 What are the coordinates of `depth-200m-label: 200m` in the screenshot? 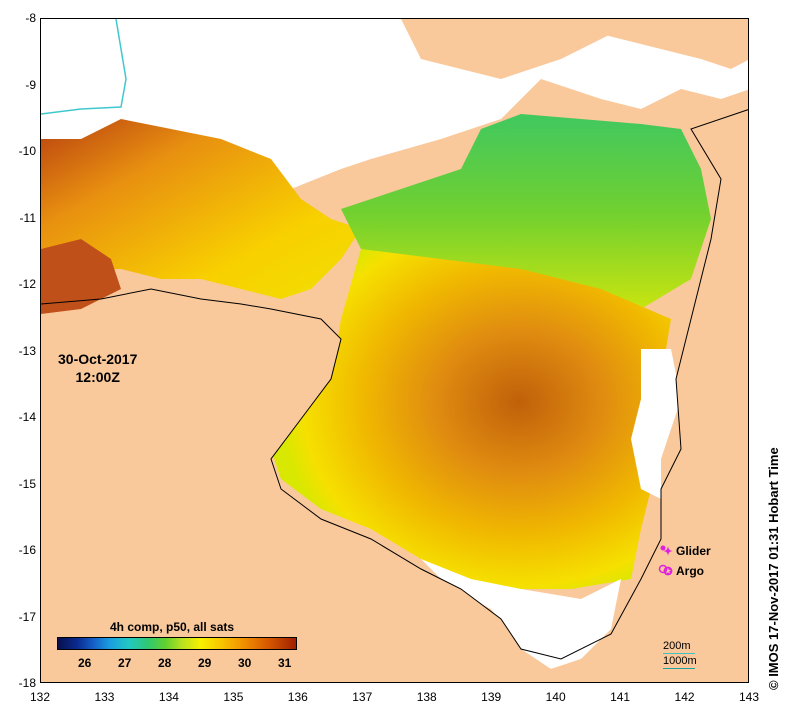 It's located at (677, 646).